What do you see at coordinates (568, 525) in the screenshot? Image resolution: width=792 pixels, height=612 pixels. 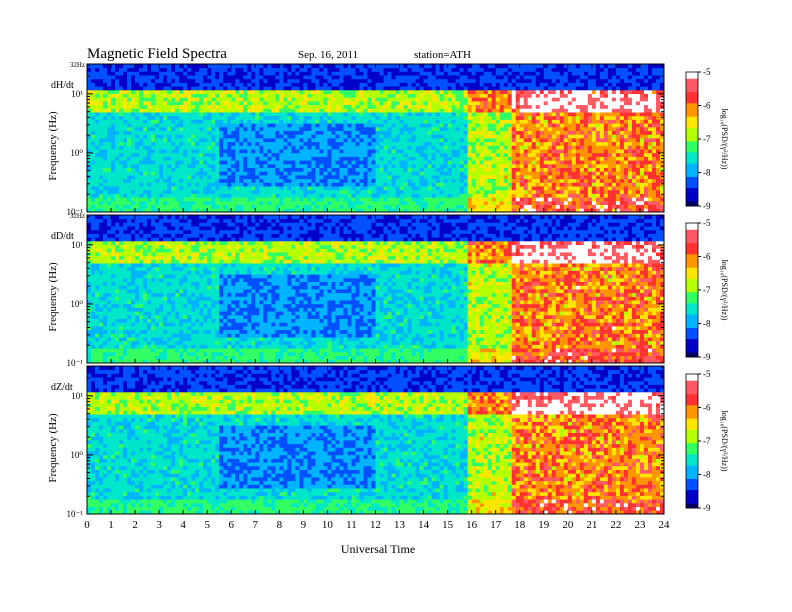 I see `x-tick-label: 20` at bounding box center [568, 525].